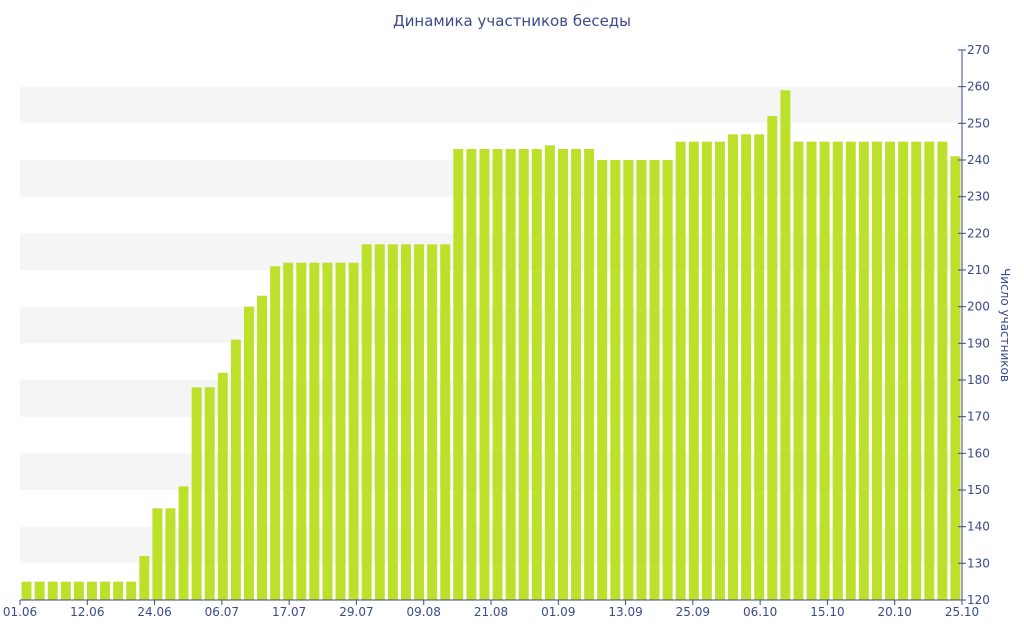  I want to click on x-tick-label: 09.08, so click(424, 612).